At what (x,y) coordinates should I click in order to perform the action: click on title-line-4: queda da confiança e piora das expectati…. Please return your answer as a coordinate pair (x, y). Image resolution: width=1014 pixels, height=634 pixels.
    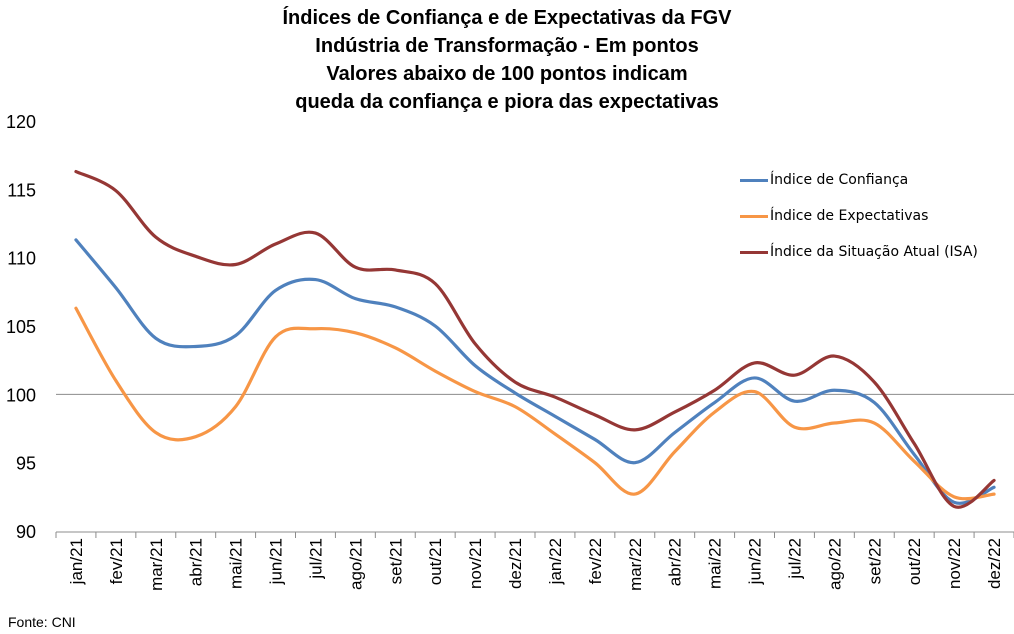
    Looking at the image, I should click on (507, 102).